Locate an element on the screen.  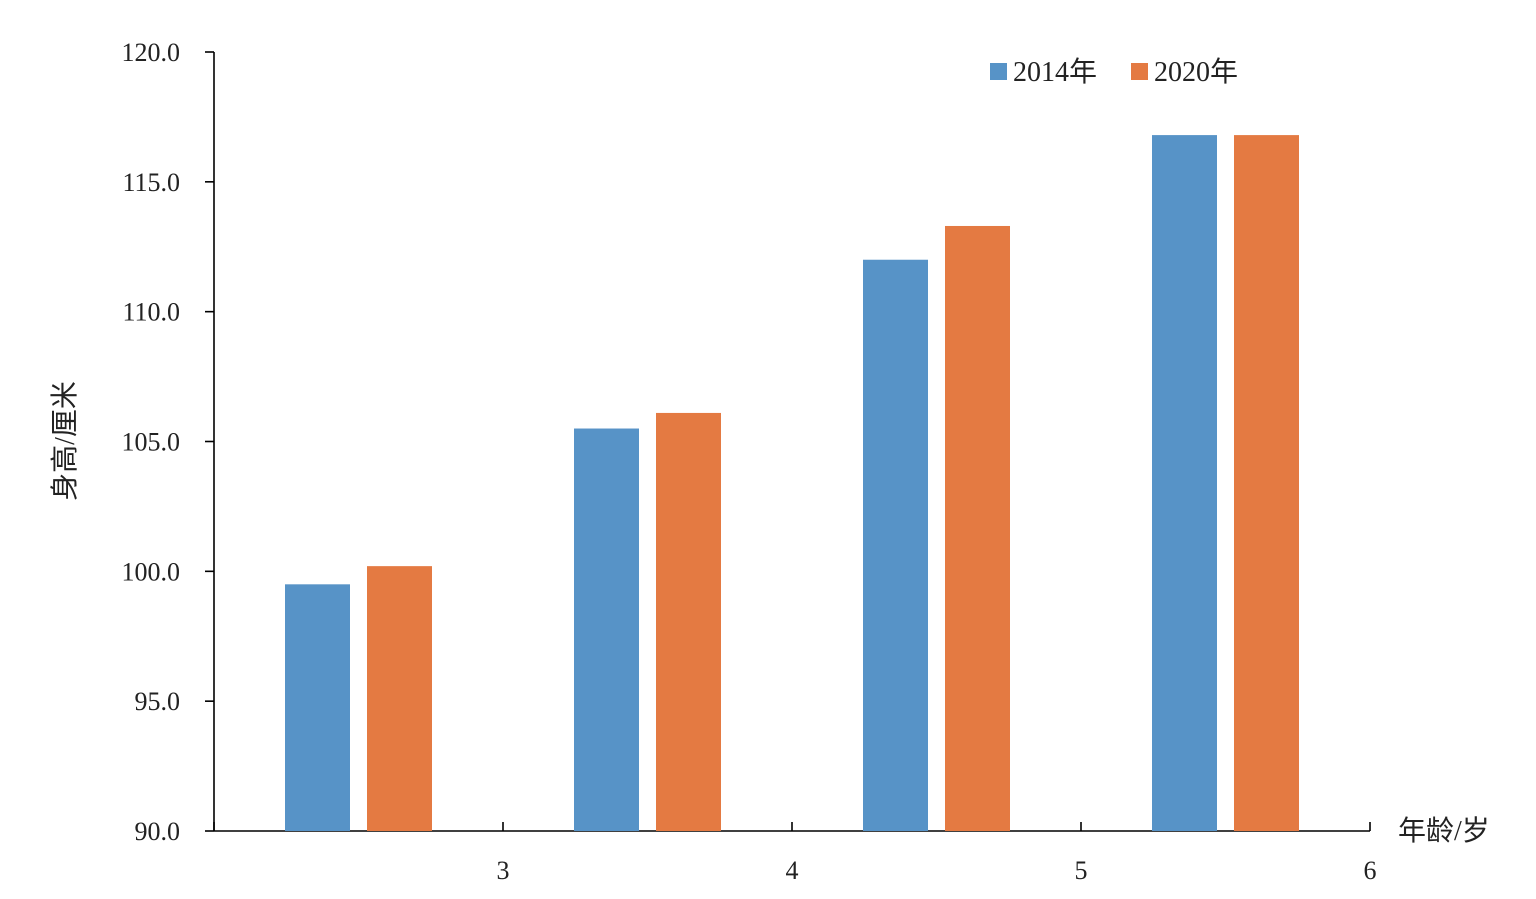
y-tick-label: 100.0 is located at coordinates (151, 571).